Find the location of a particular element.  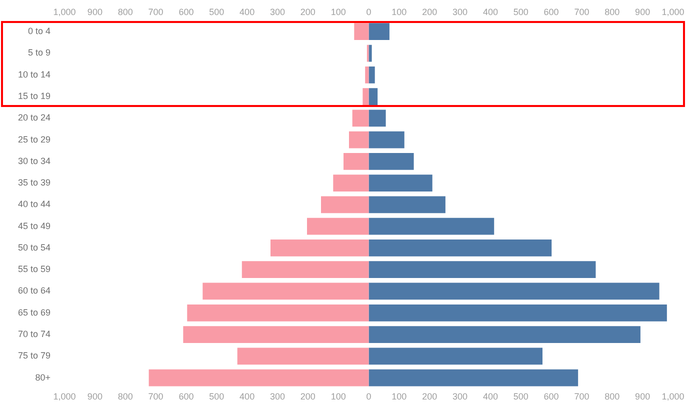

y-tick-label: 30 to 34 is located at coordinates (34, 161).